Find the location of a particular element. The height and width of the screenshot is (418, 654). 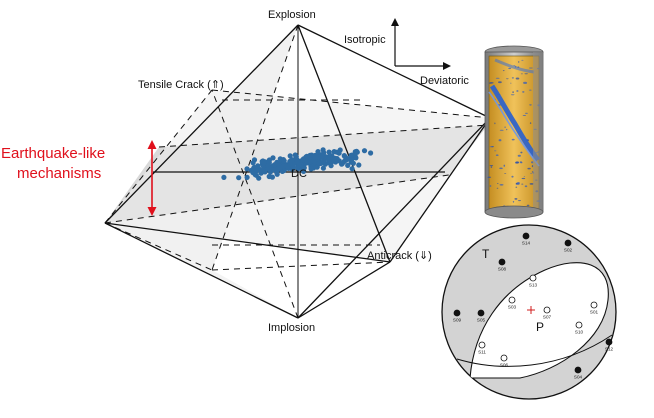

station-label: S05 is located at coordinates (481, 320).